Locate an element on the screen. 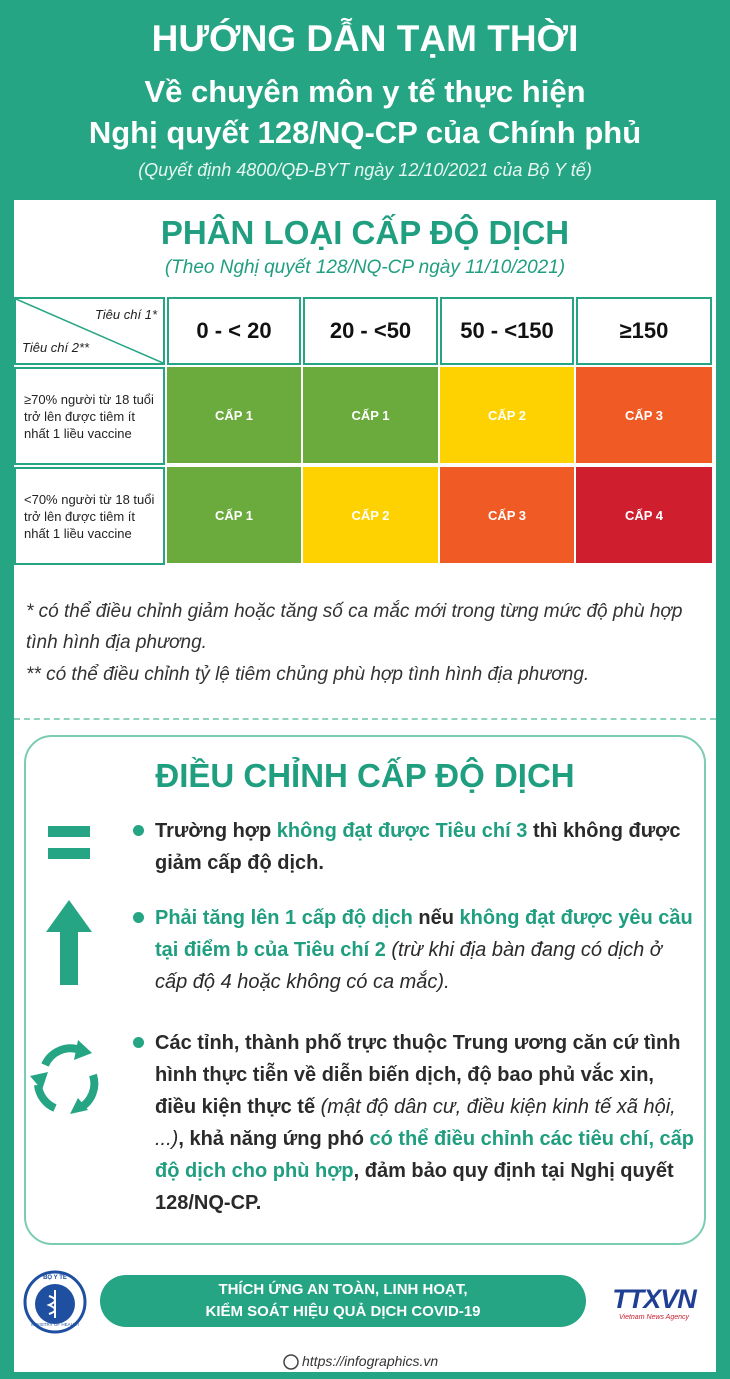 The image size is (730, 1379). text-segment: thì không được giảm cấp độ dịch. is located at coordinates (418, 847).